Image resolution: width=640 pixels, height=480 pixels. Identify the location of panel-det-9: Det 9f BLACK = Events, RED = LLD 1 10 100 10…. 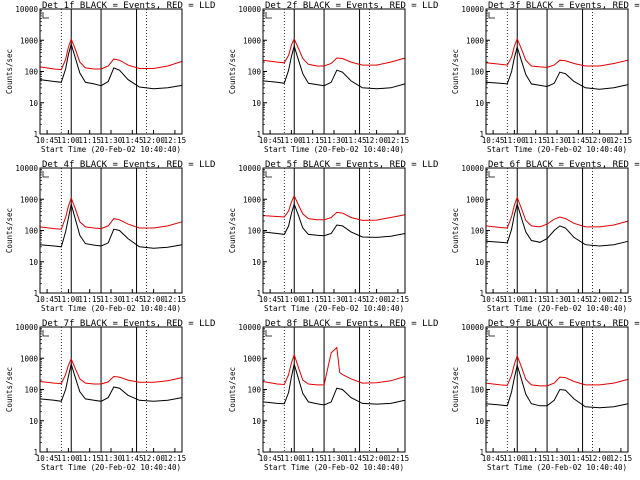
(545, 395).